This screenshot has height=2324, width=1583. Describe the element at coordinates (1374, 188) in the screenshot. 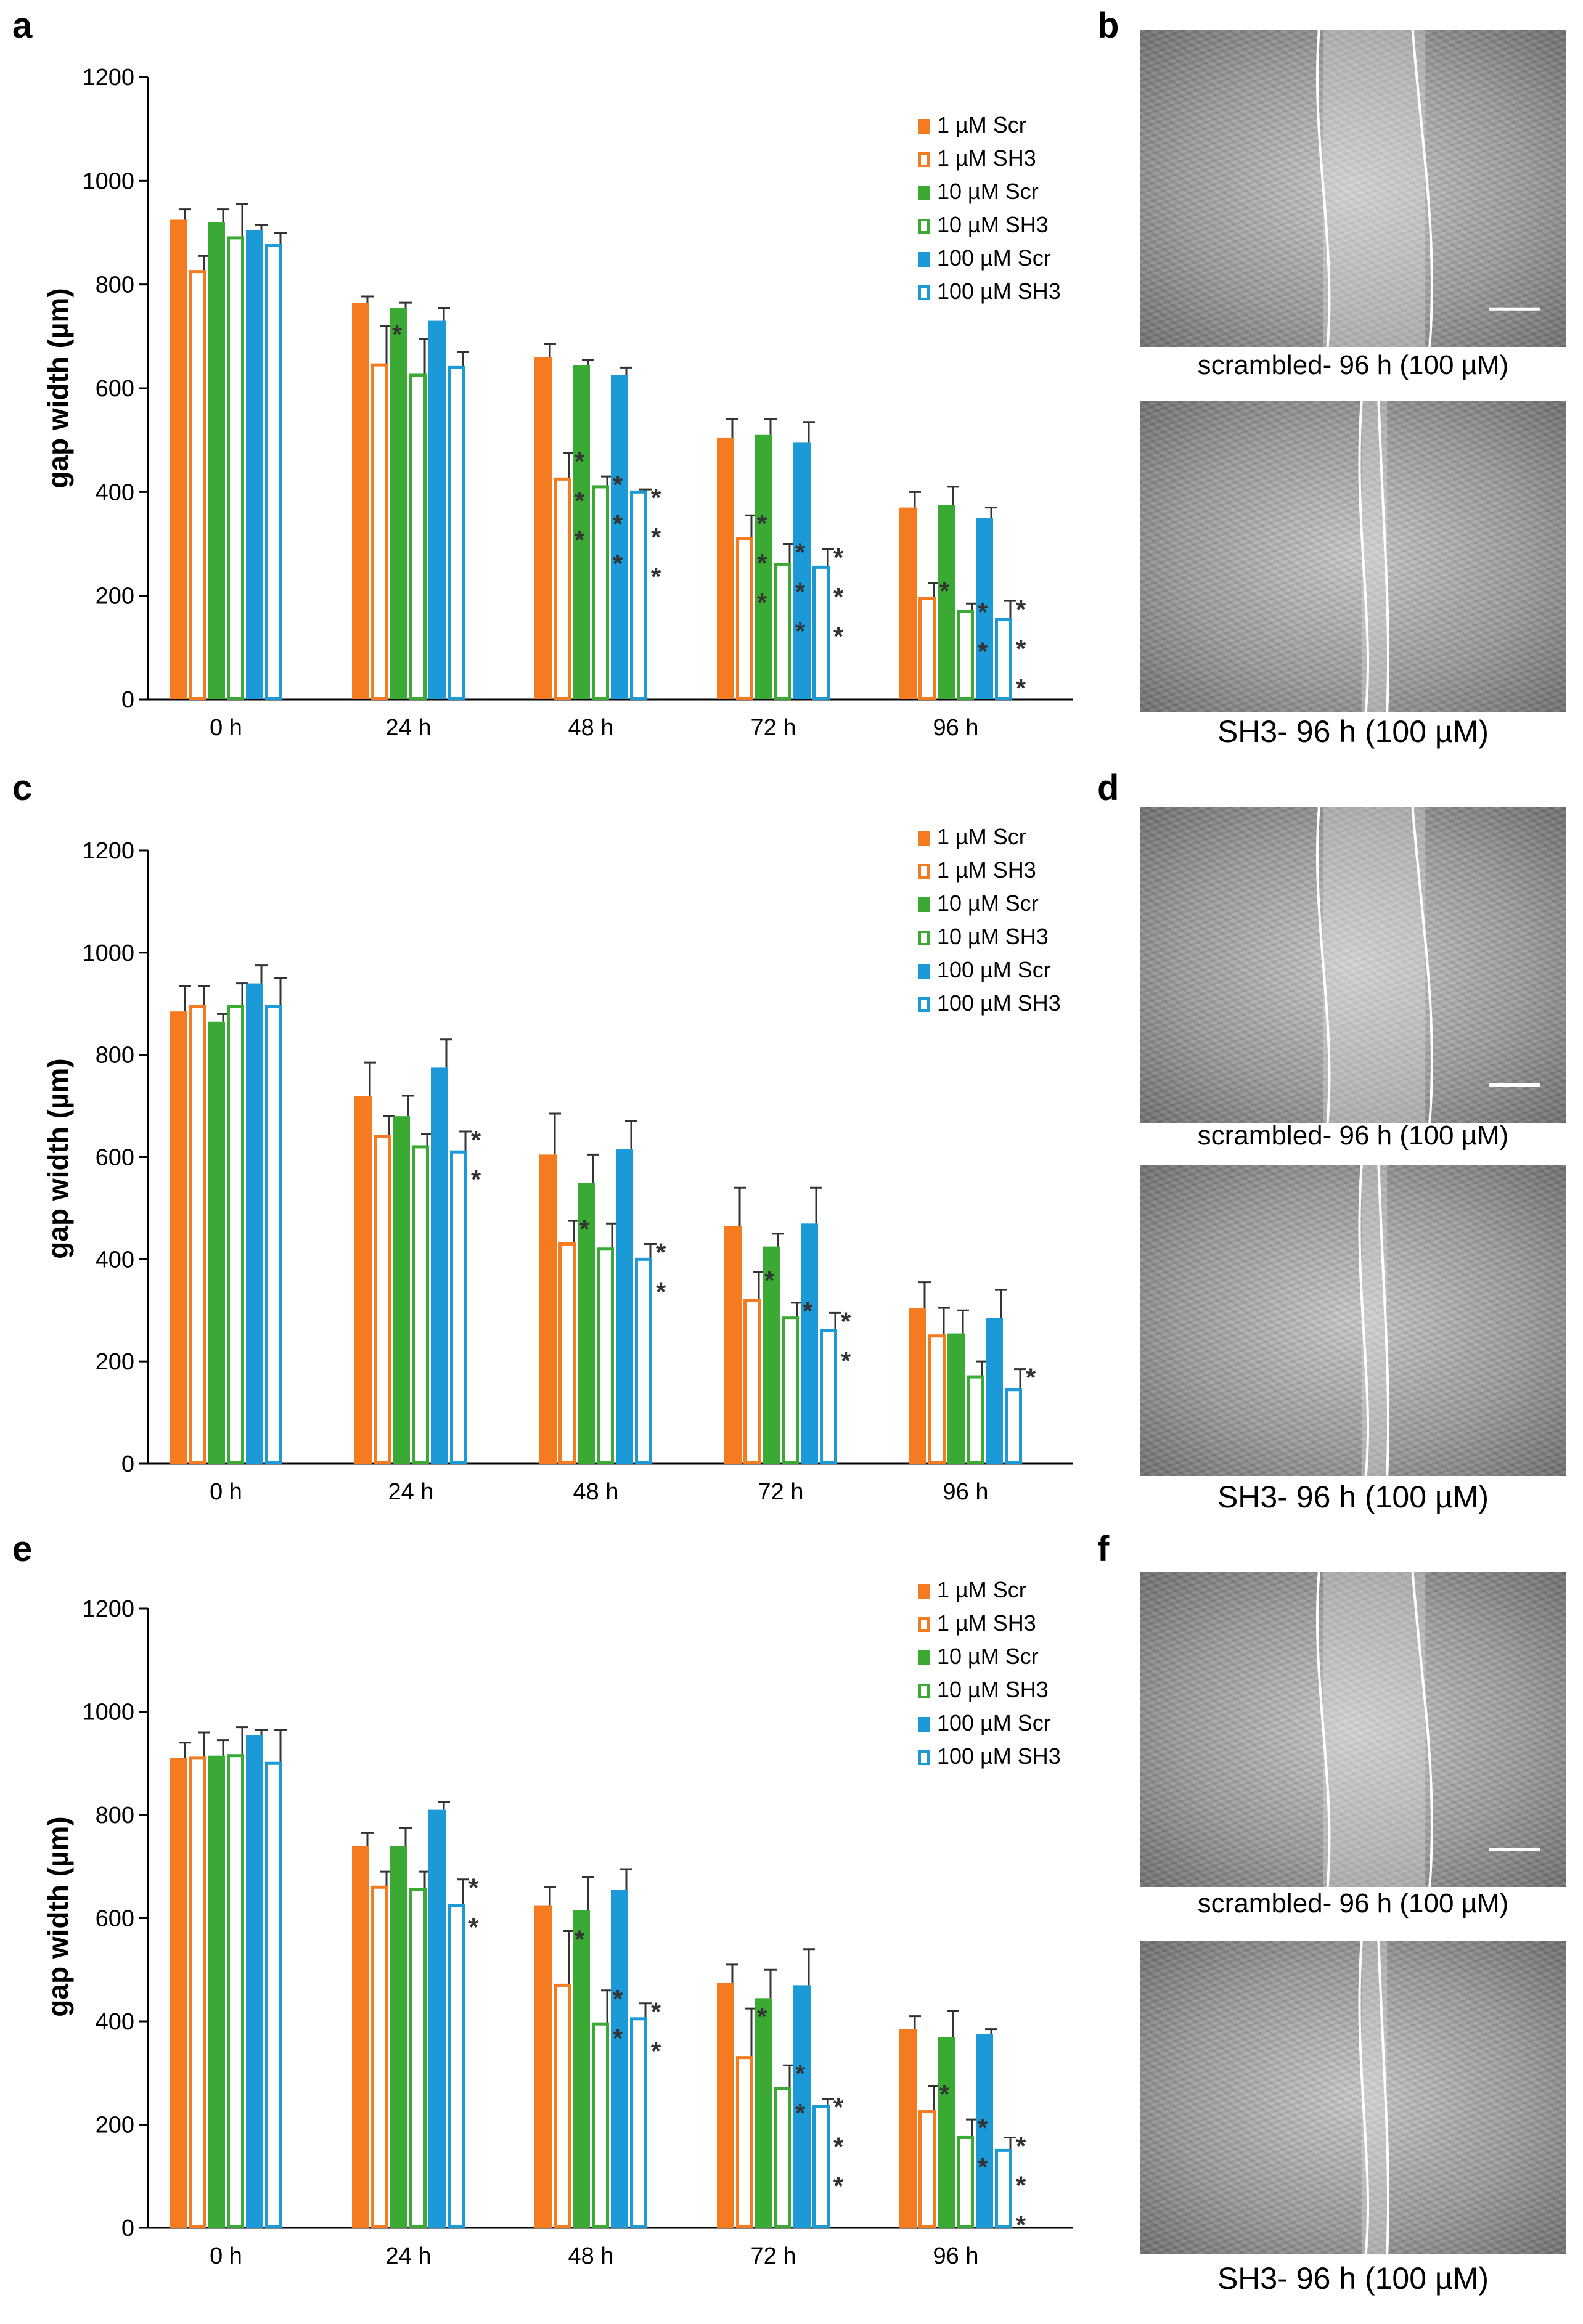

I see `wound-gap` at that location.